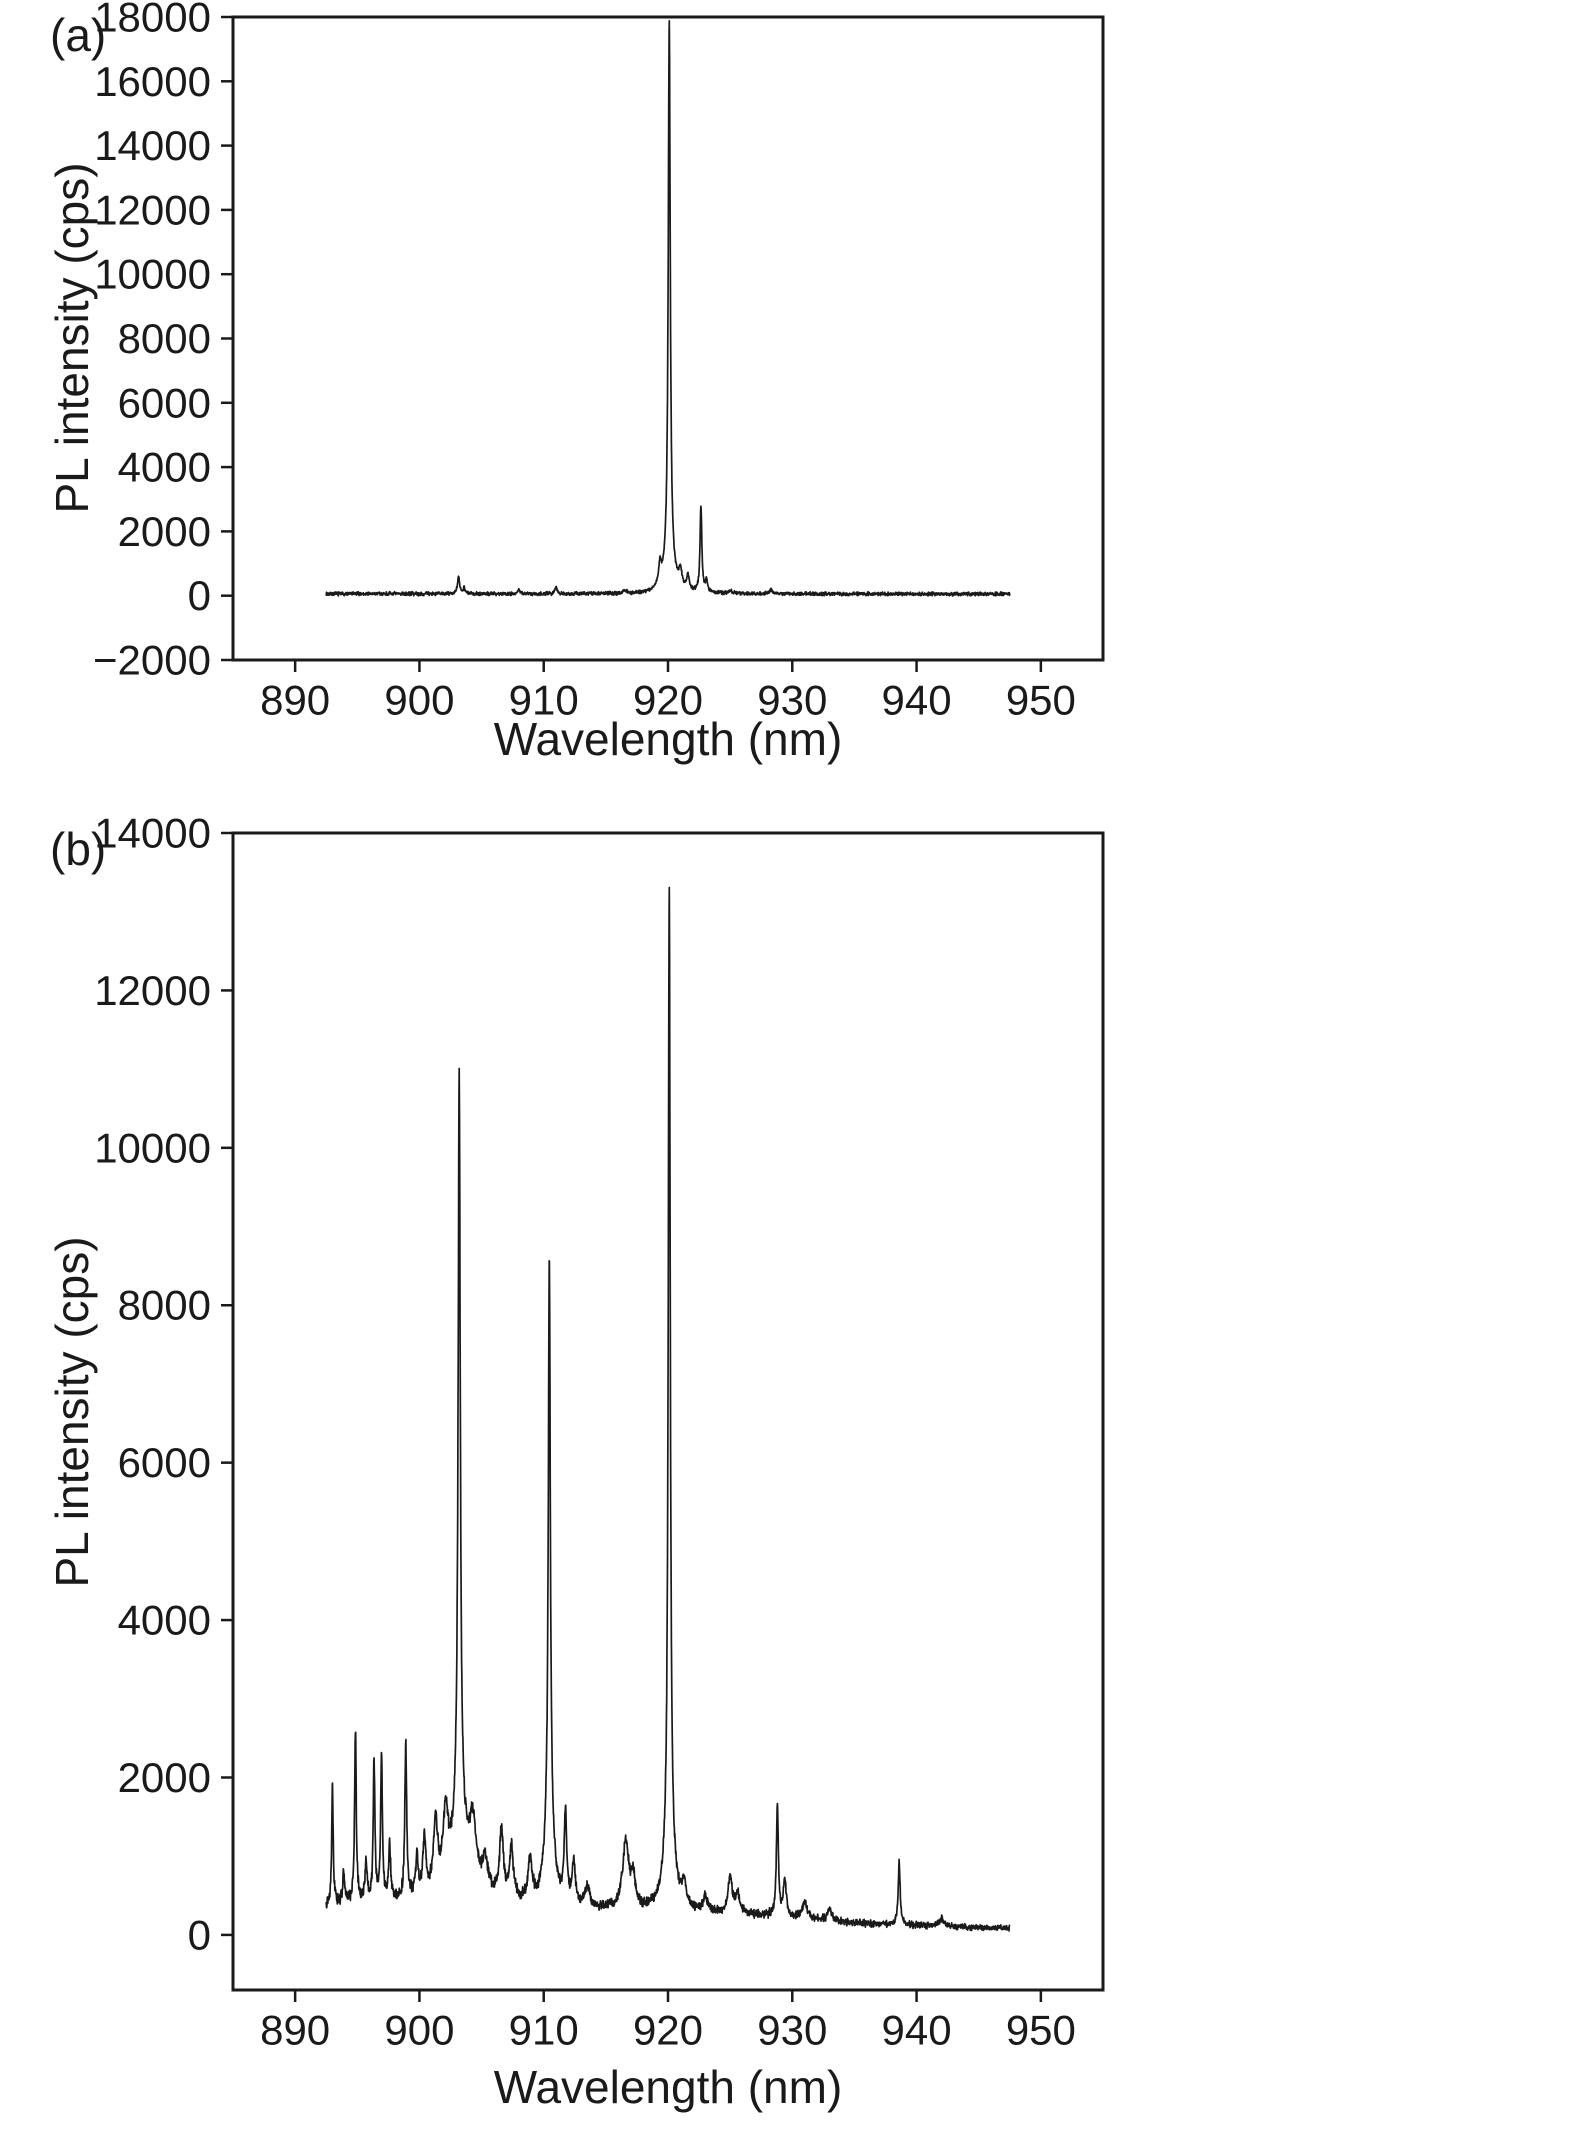 This screenshot has height=2133, width=1575. I want to click on panel-a-label: (a), so click(78, 35).